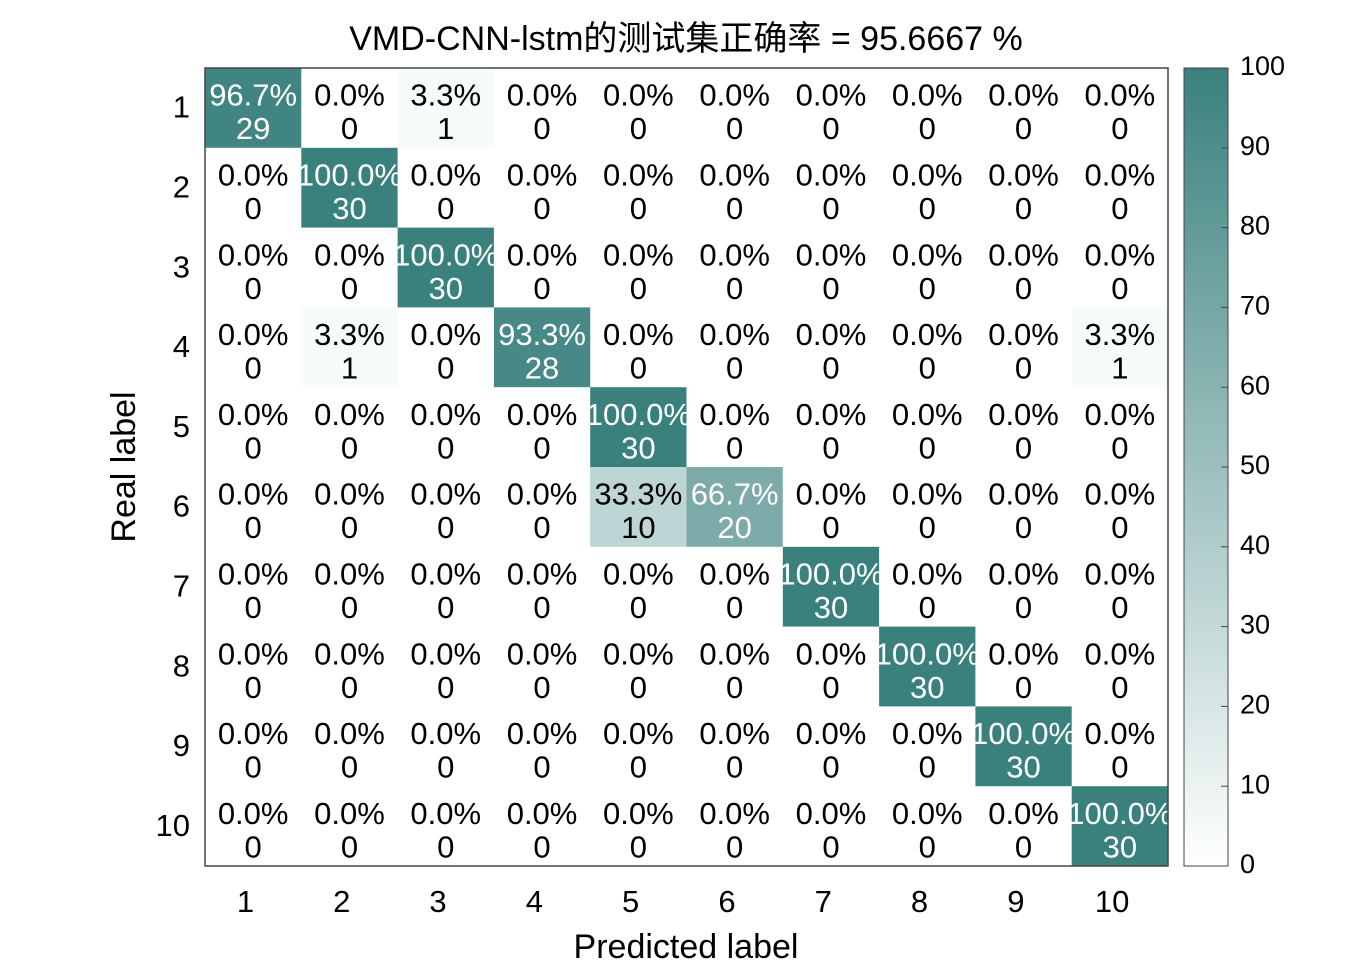  I want to click on x-tick-label: 10, so click(1112, 901).